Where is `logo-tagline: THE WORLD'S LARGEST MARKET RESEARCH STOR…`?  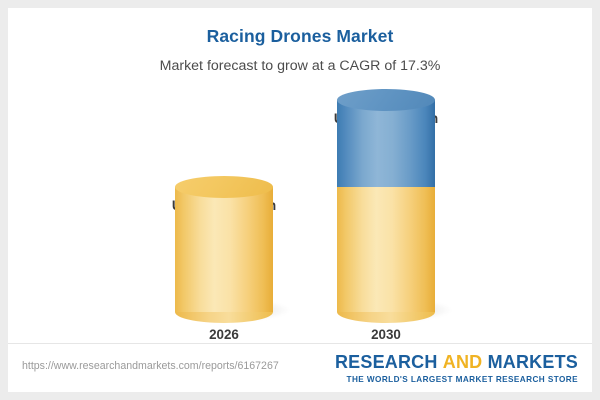 logo-tagline: THE WORLD'S LARGEST MARKET RESEARCH STOR… is located at coordinates (462, 379).